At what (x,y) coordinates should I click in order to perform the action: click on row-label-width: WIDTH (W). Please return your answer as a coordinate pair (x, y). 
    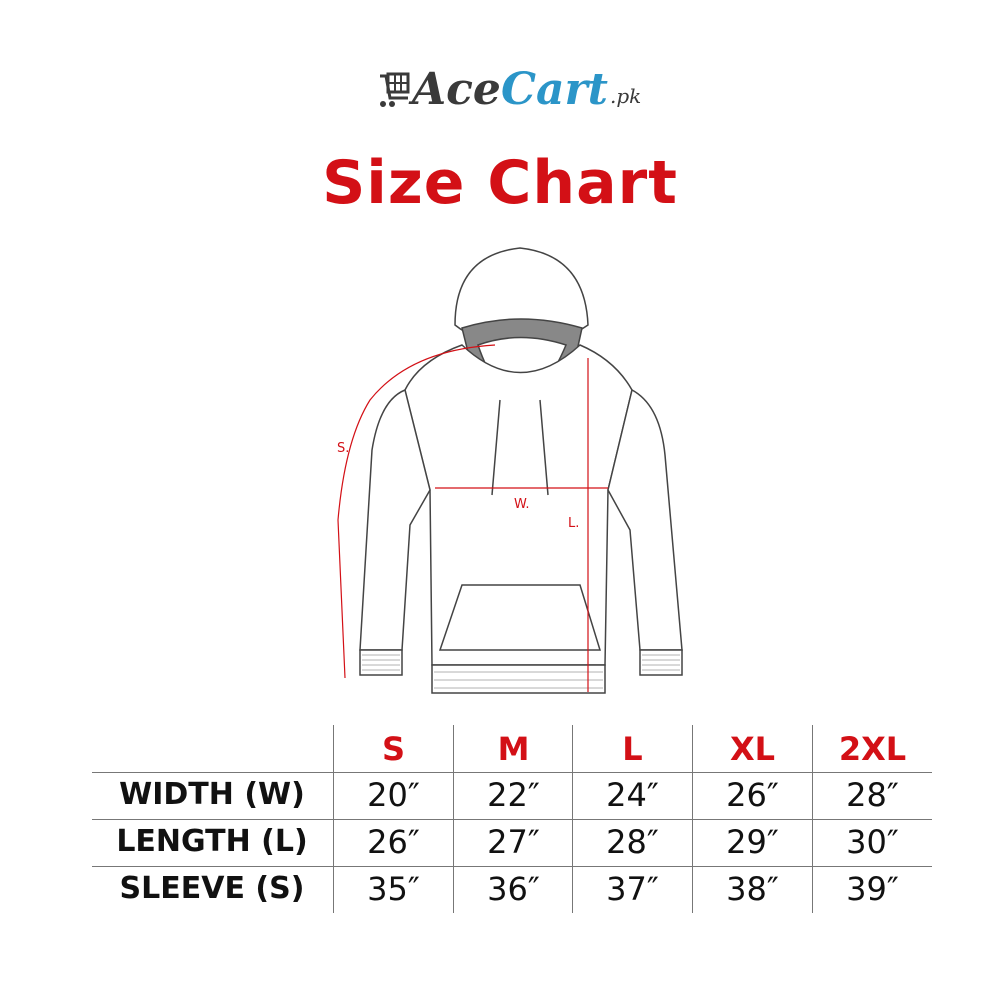
    Looking at the image, I should click on (212, 794).